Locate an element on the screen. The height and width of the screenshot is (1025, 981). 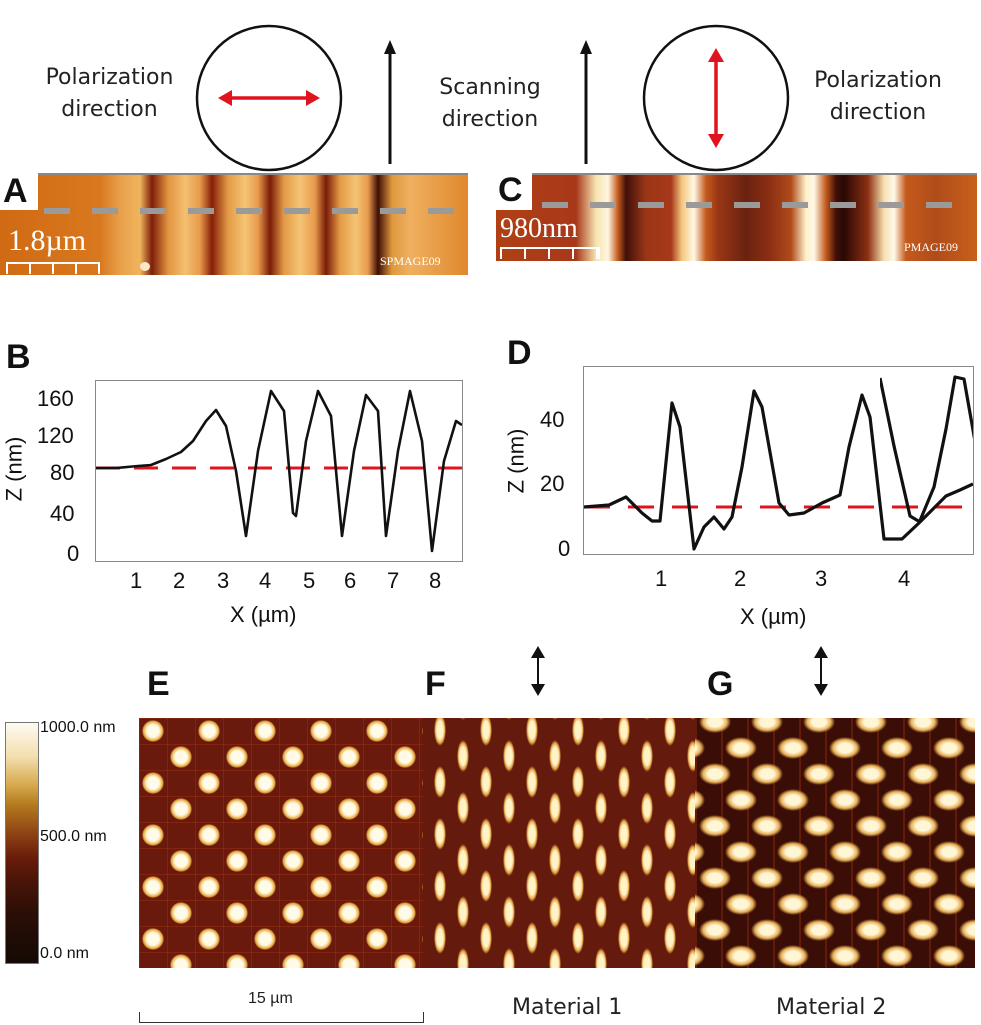
colorbar is located at coordinates (22, 843).